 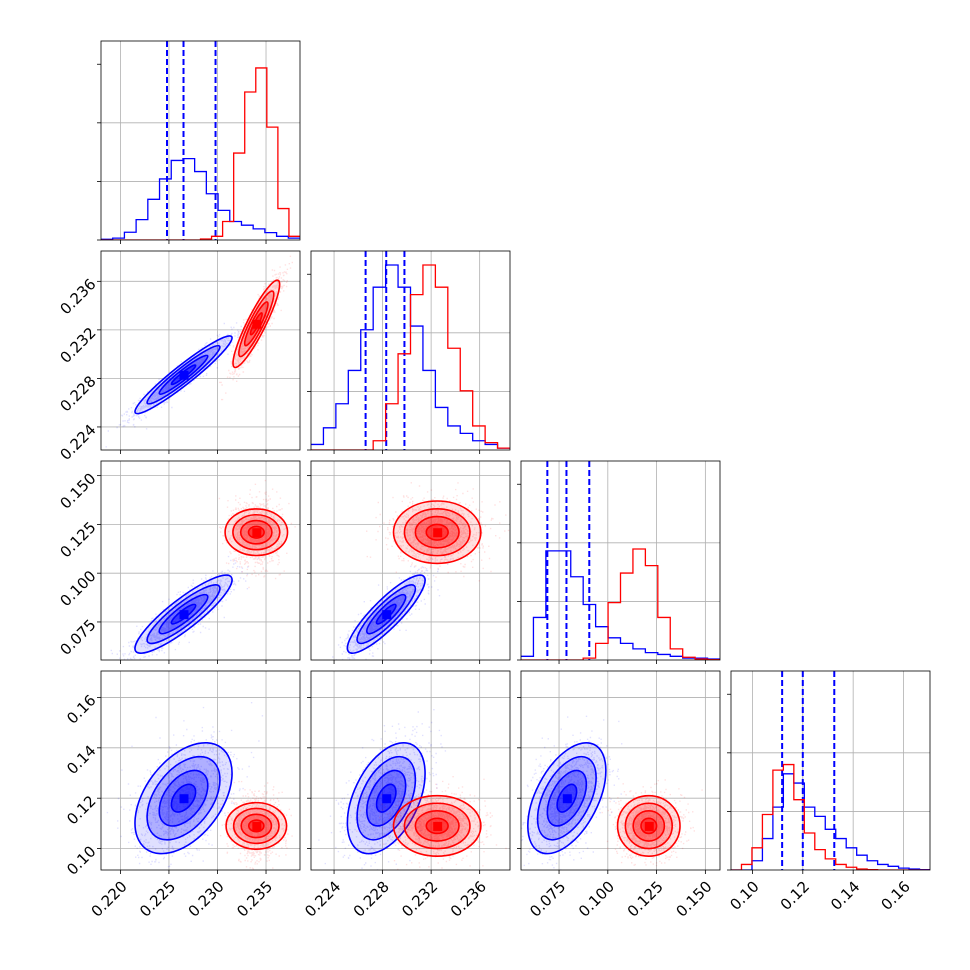 I want to click on y-tick-label: 0.12, so click(x=81, y=810).